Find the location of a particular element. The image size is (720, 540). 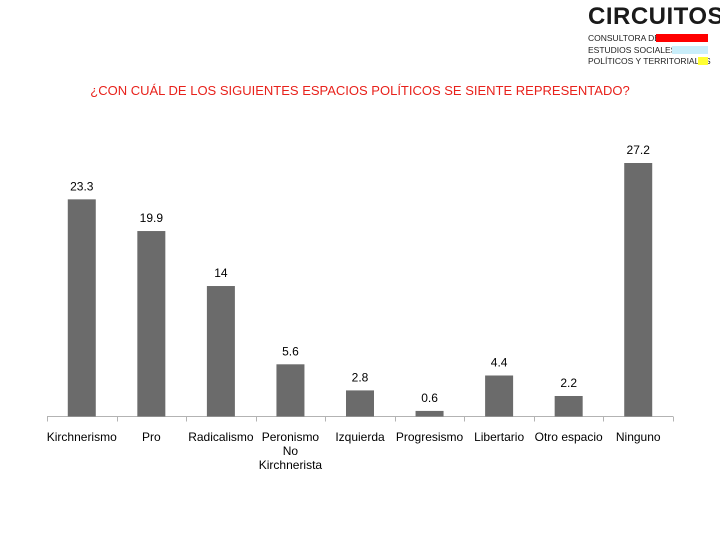

category-label: Ninguno is located at coordinates (638, 437).